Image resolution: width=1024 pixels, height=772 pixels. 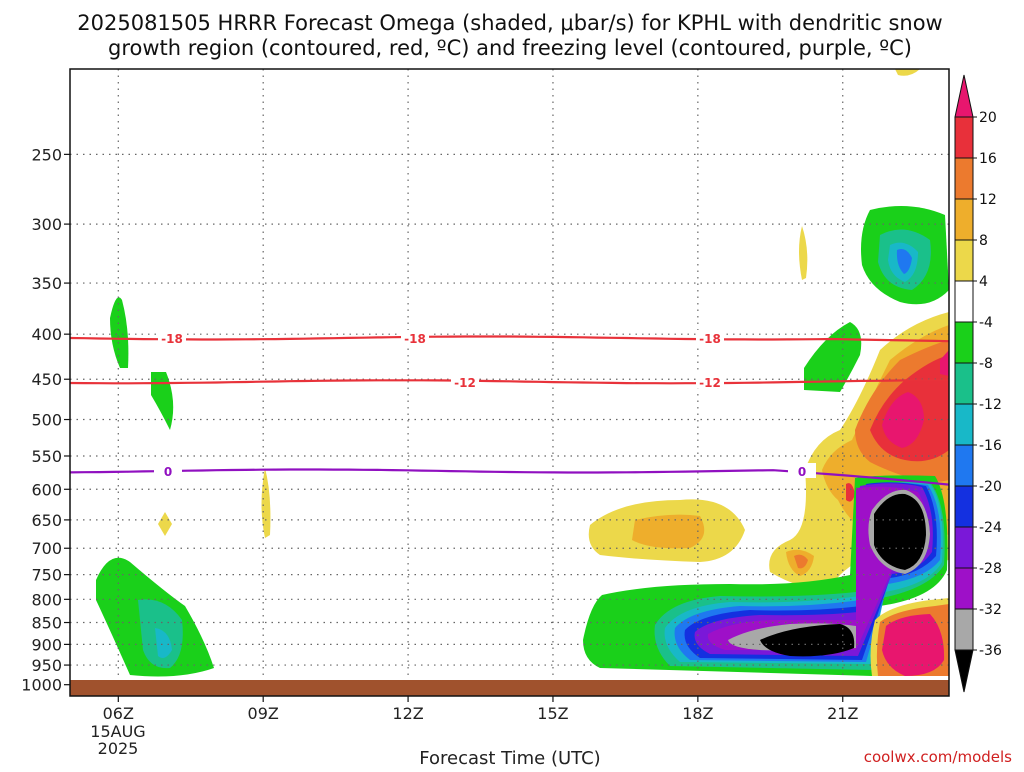 What do you see at coordinates (46, 154) in the screenshot?
I see `y-tick-label: 250` at bounding box center [46, 154].